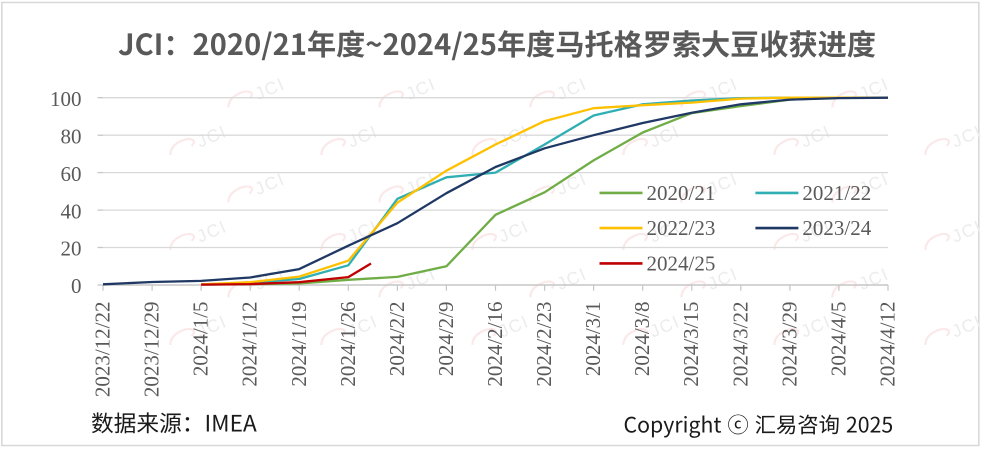 This screenshot has height=452, width=985. I want to click on svg-text: 20, so click(71, 249).